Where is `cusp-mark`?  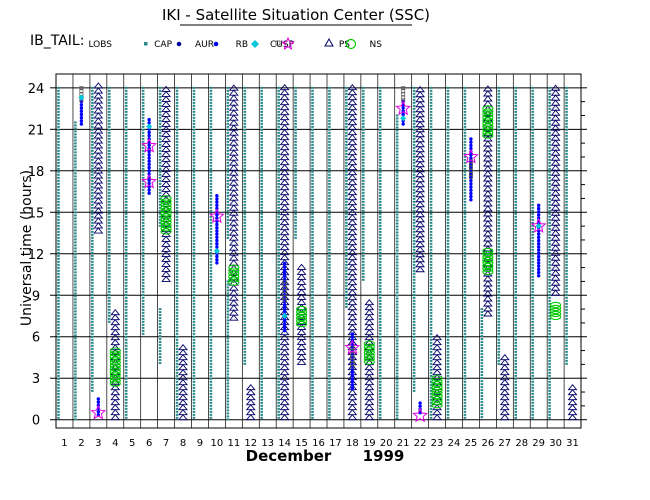
cusp-mark is located at coordinates (81, 88).